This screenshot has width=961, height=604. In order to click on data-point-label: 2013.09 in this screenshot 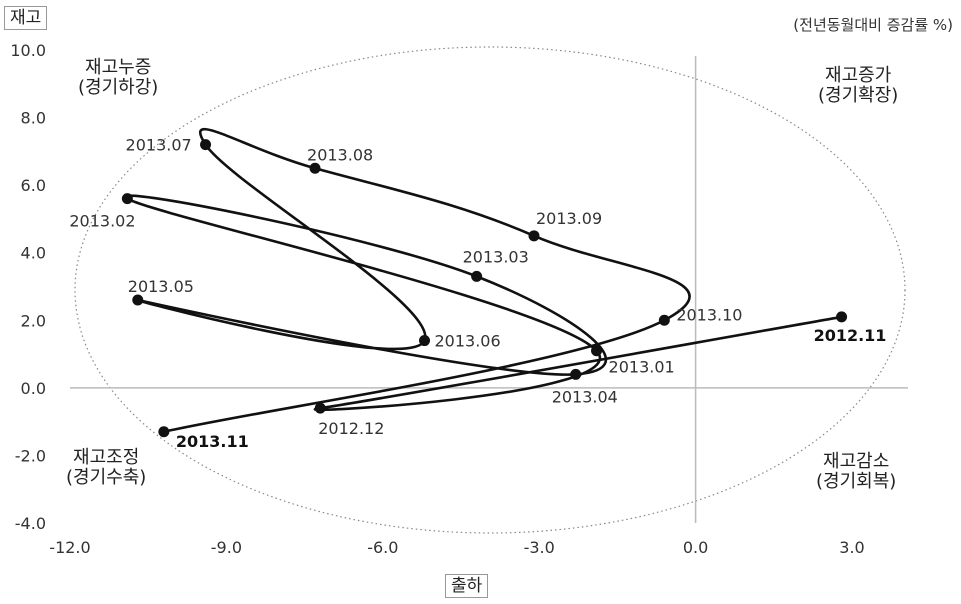, I will do `click(569, 218)`.